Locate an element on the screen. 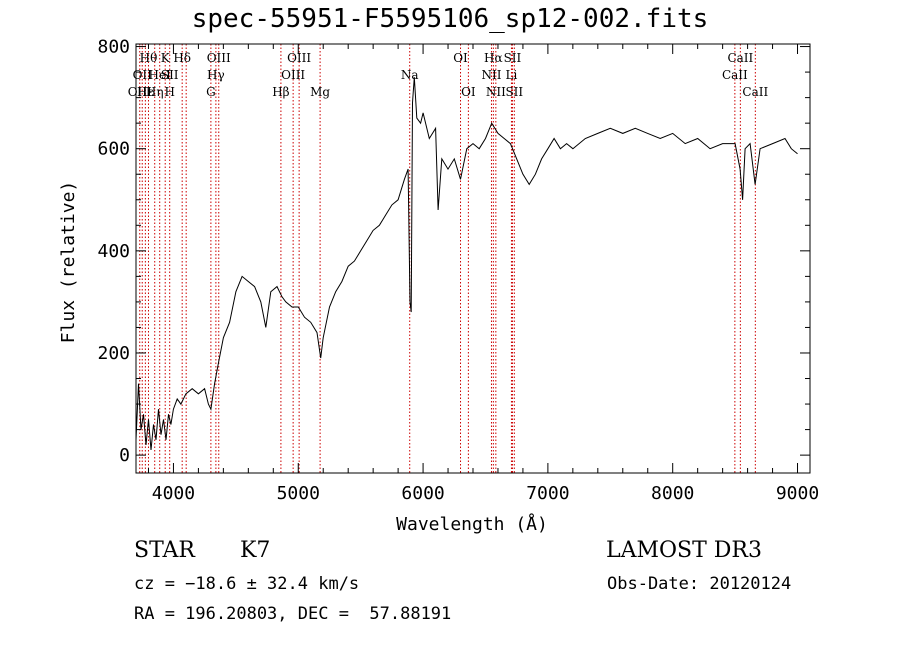  class-label: STAR is located at coordinates (164, 550).